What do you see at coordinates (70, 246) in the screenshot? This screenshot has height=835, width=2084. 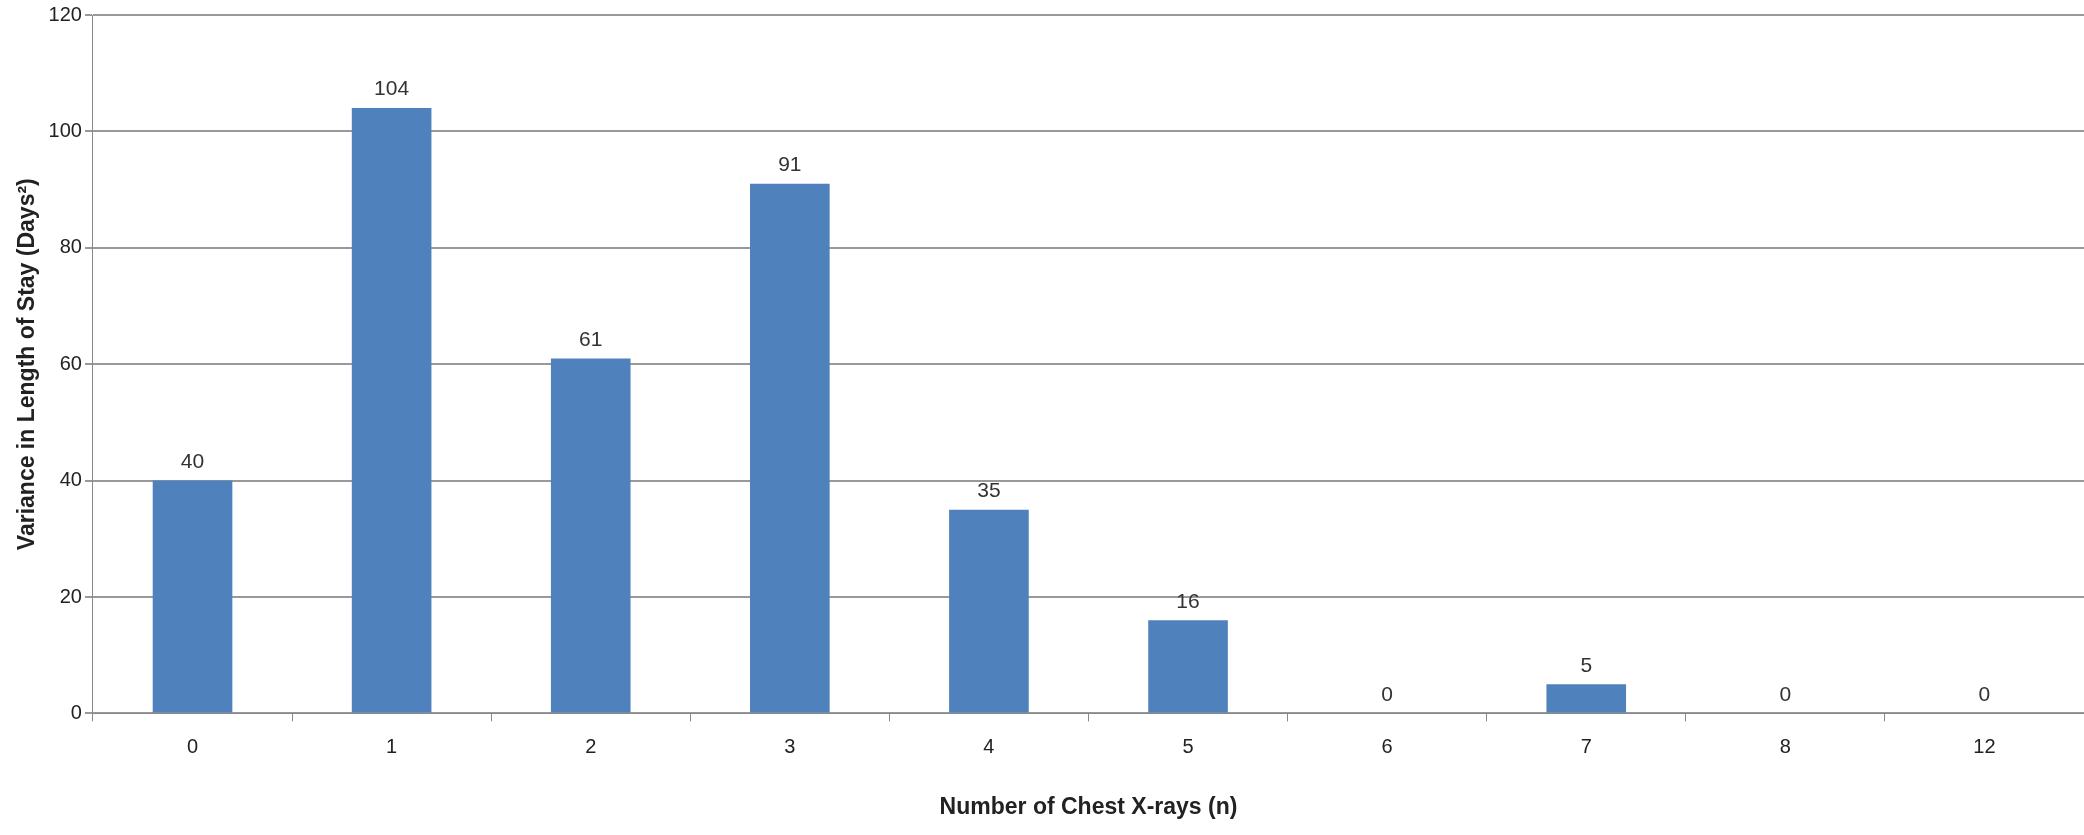 I see `y-tick-label: 80` at bounding box center [70, 246].